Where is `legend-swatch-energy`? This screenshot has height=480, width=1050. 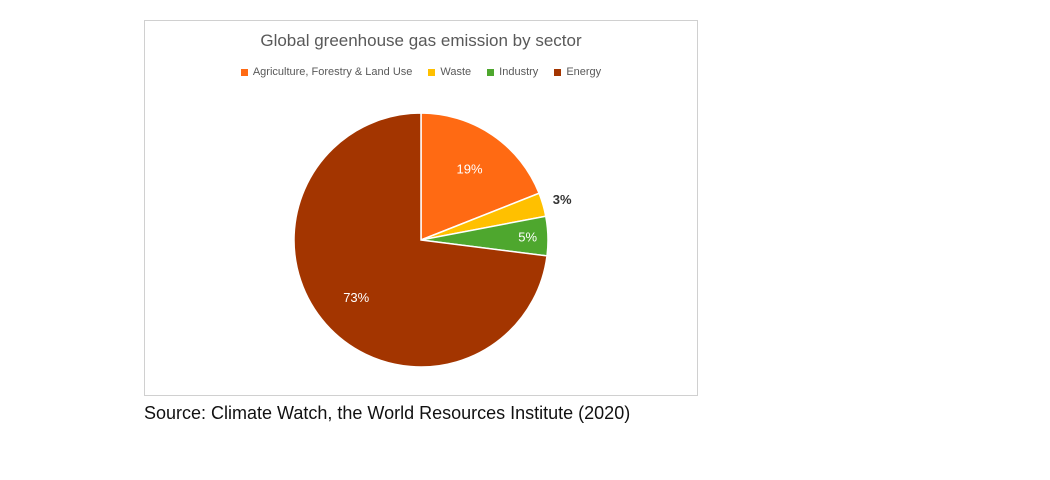 legend-swatch-energy is located at coordinates (558, 72).